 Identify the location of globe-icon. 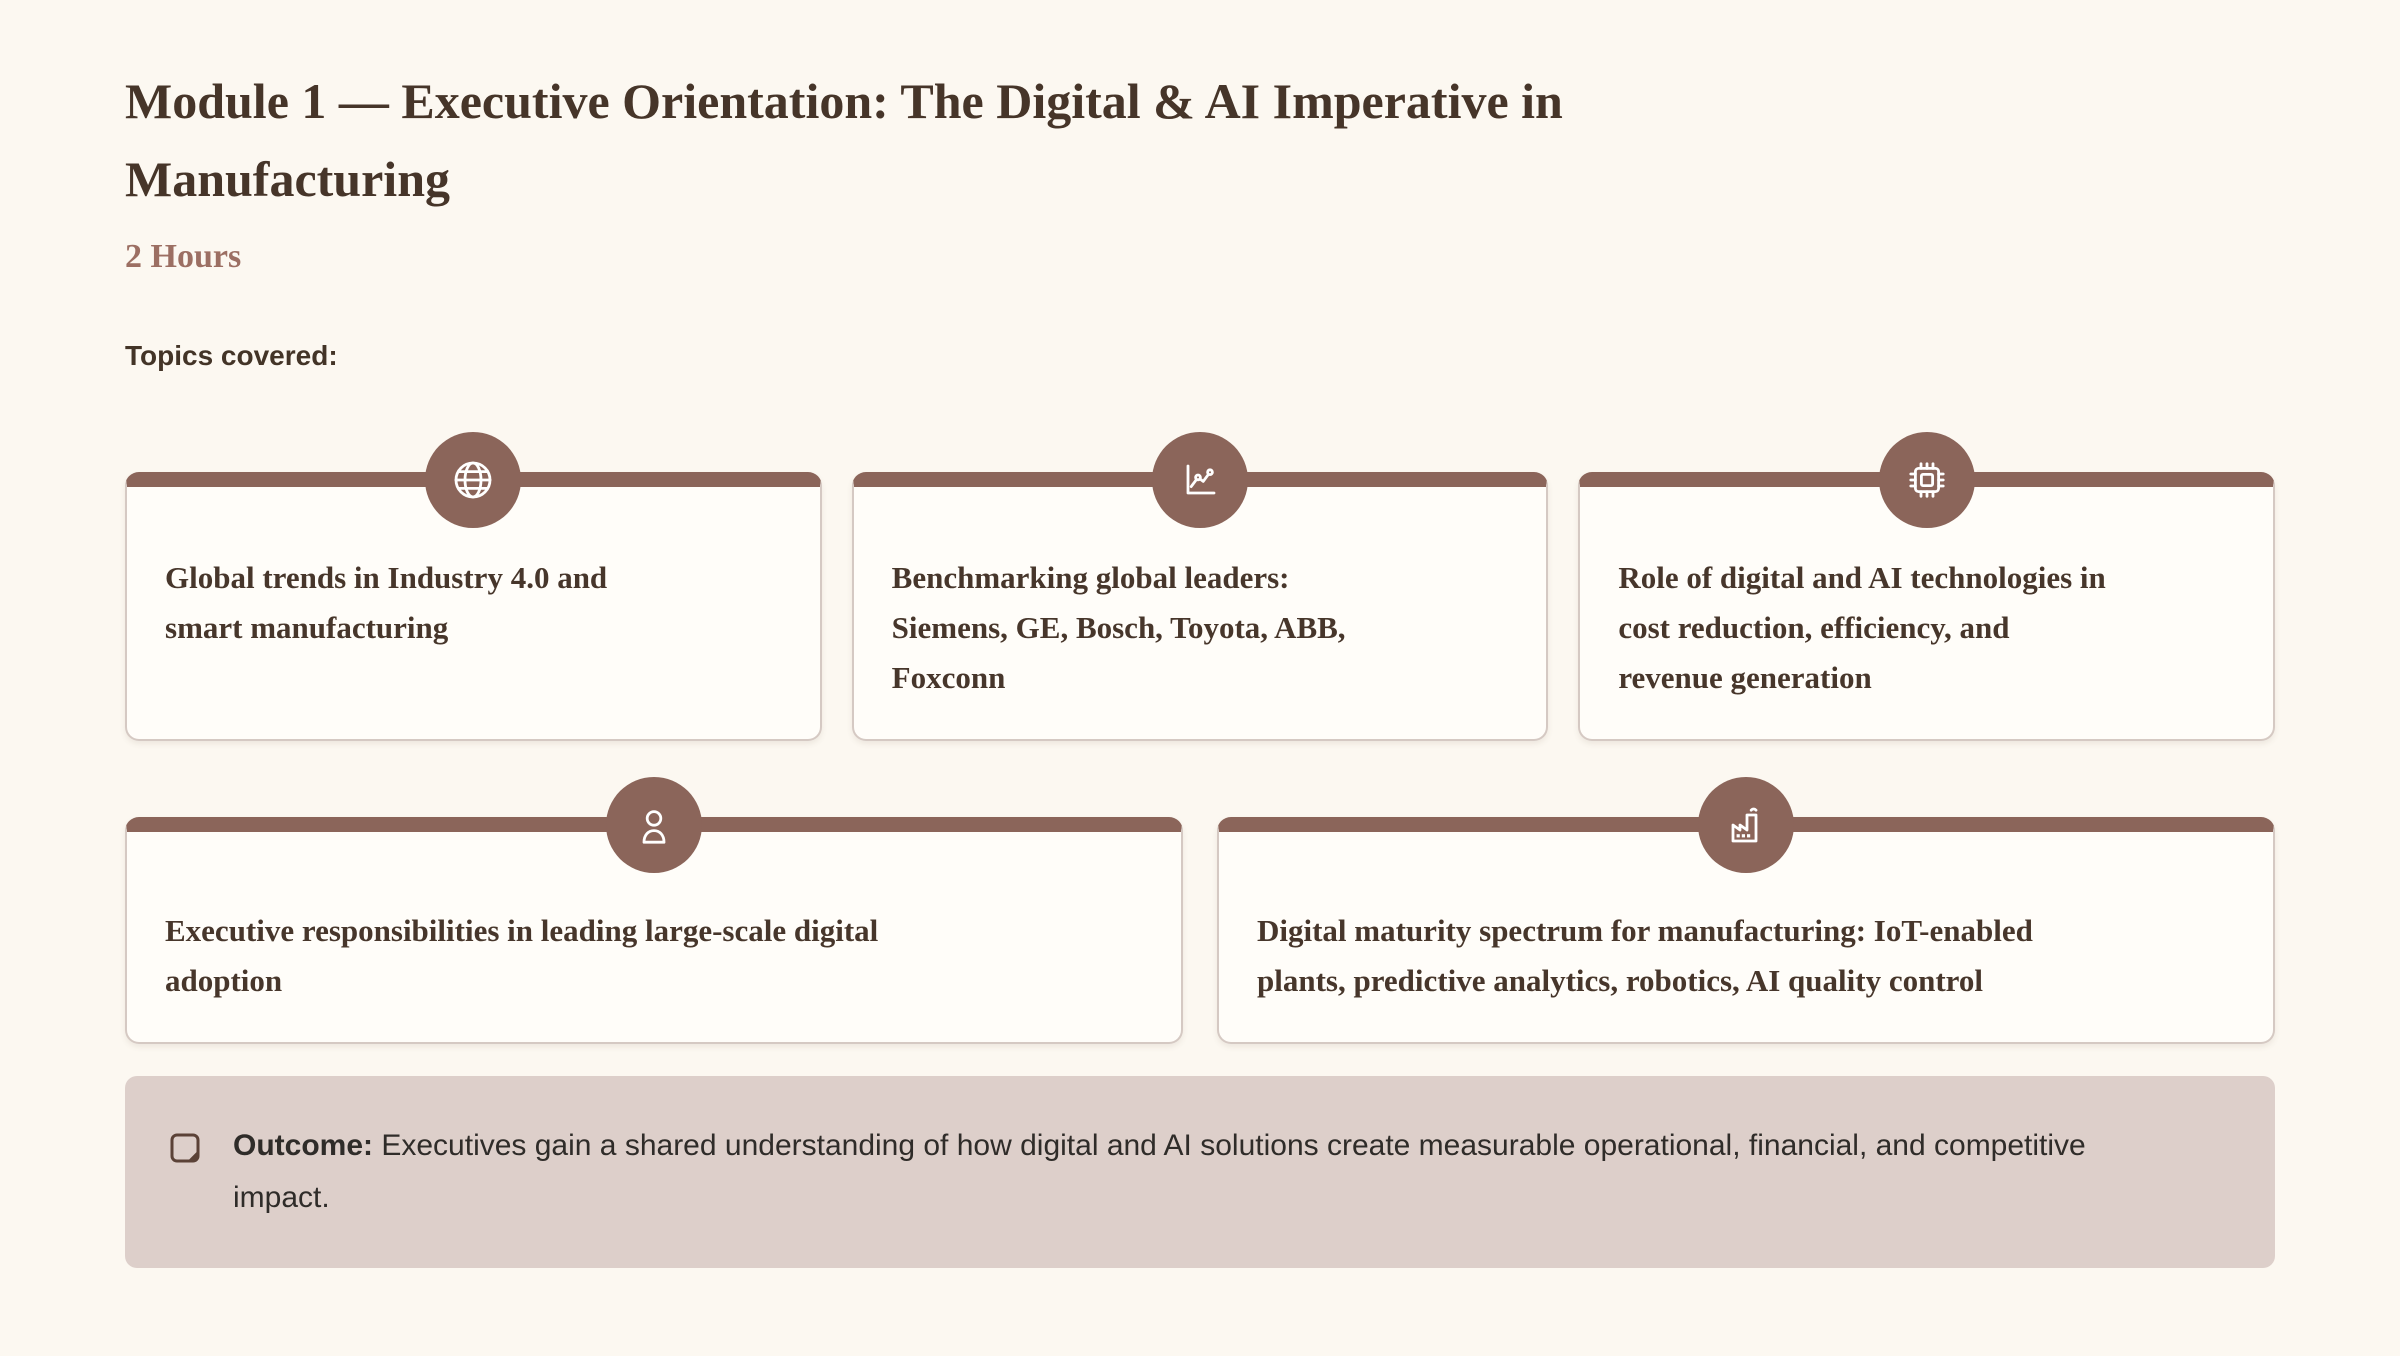
(473, 480).